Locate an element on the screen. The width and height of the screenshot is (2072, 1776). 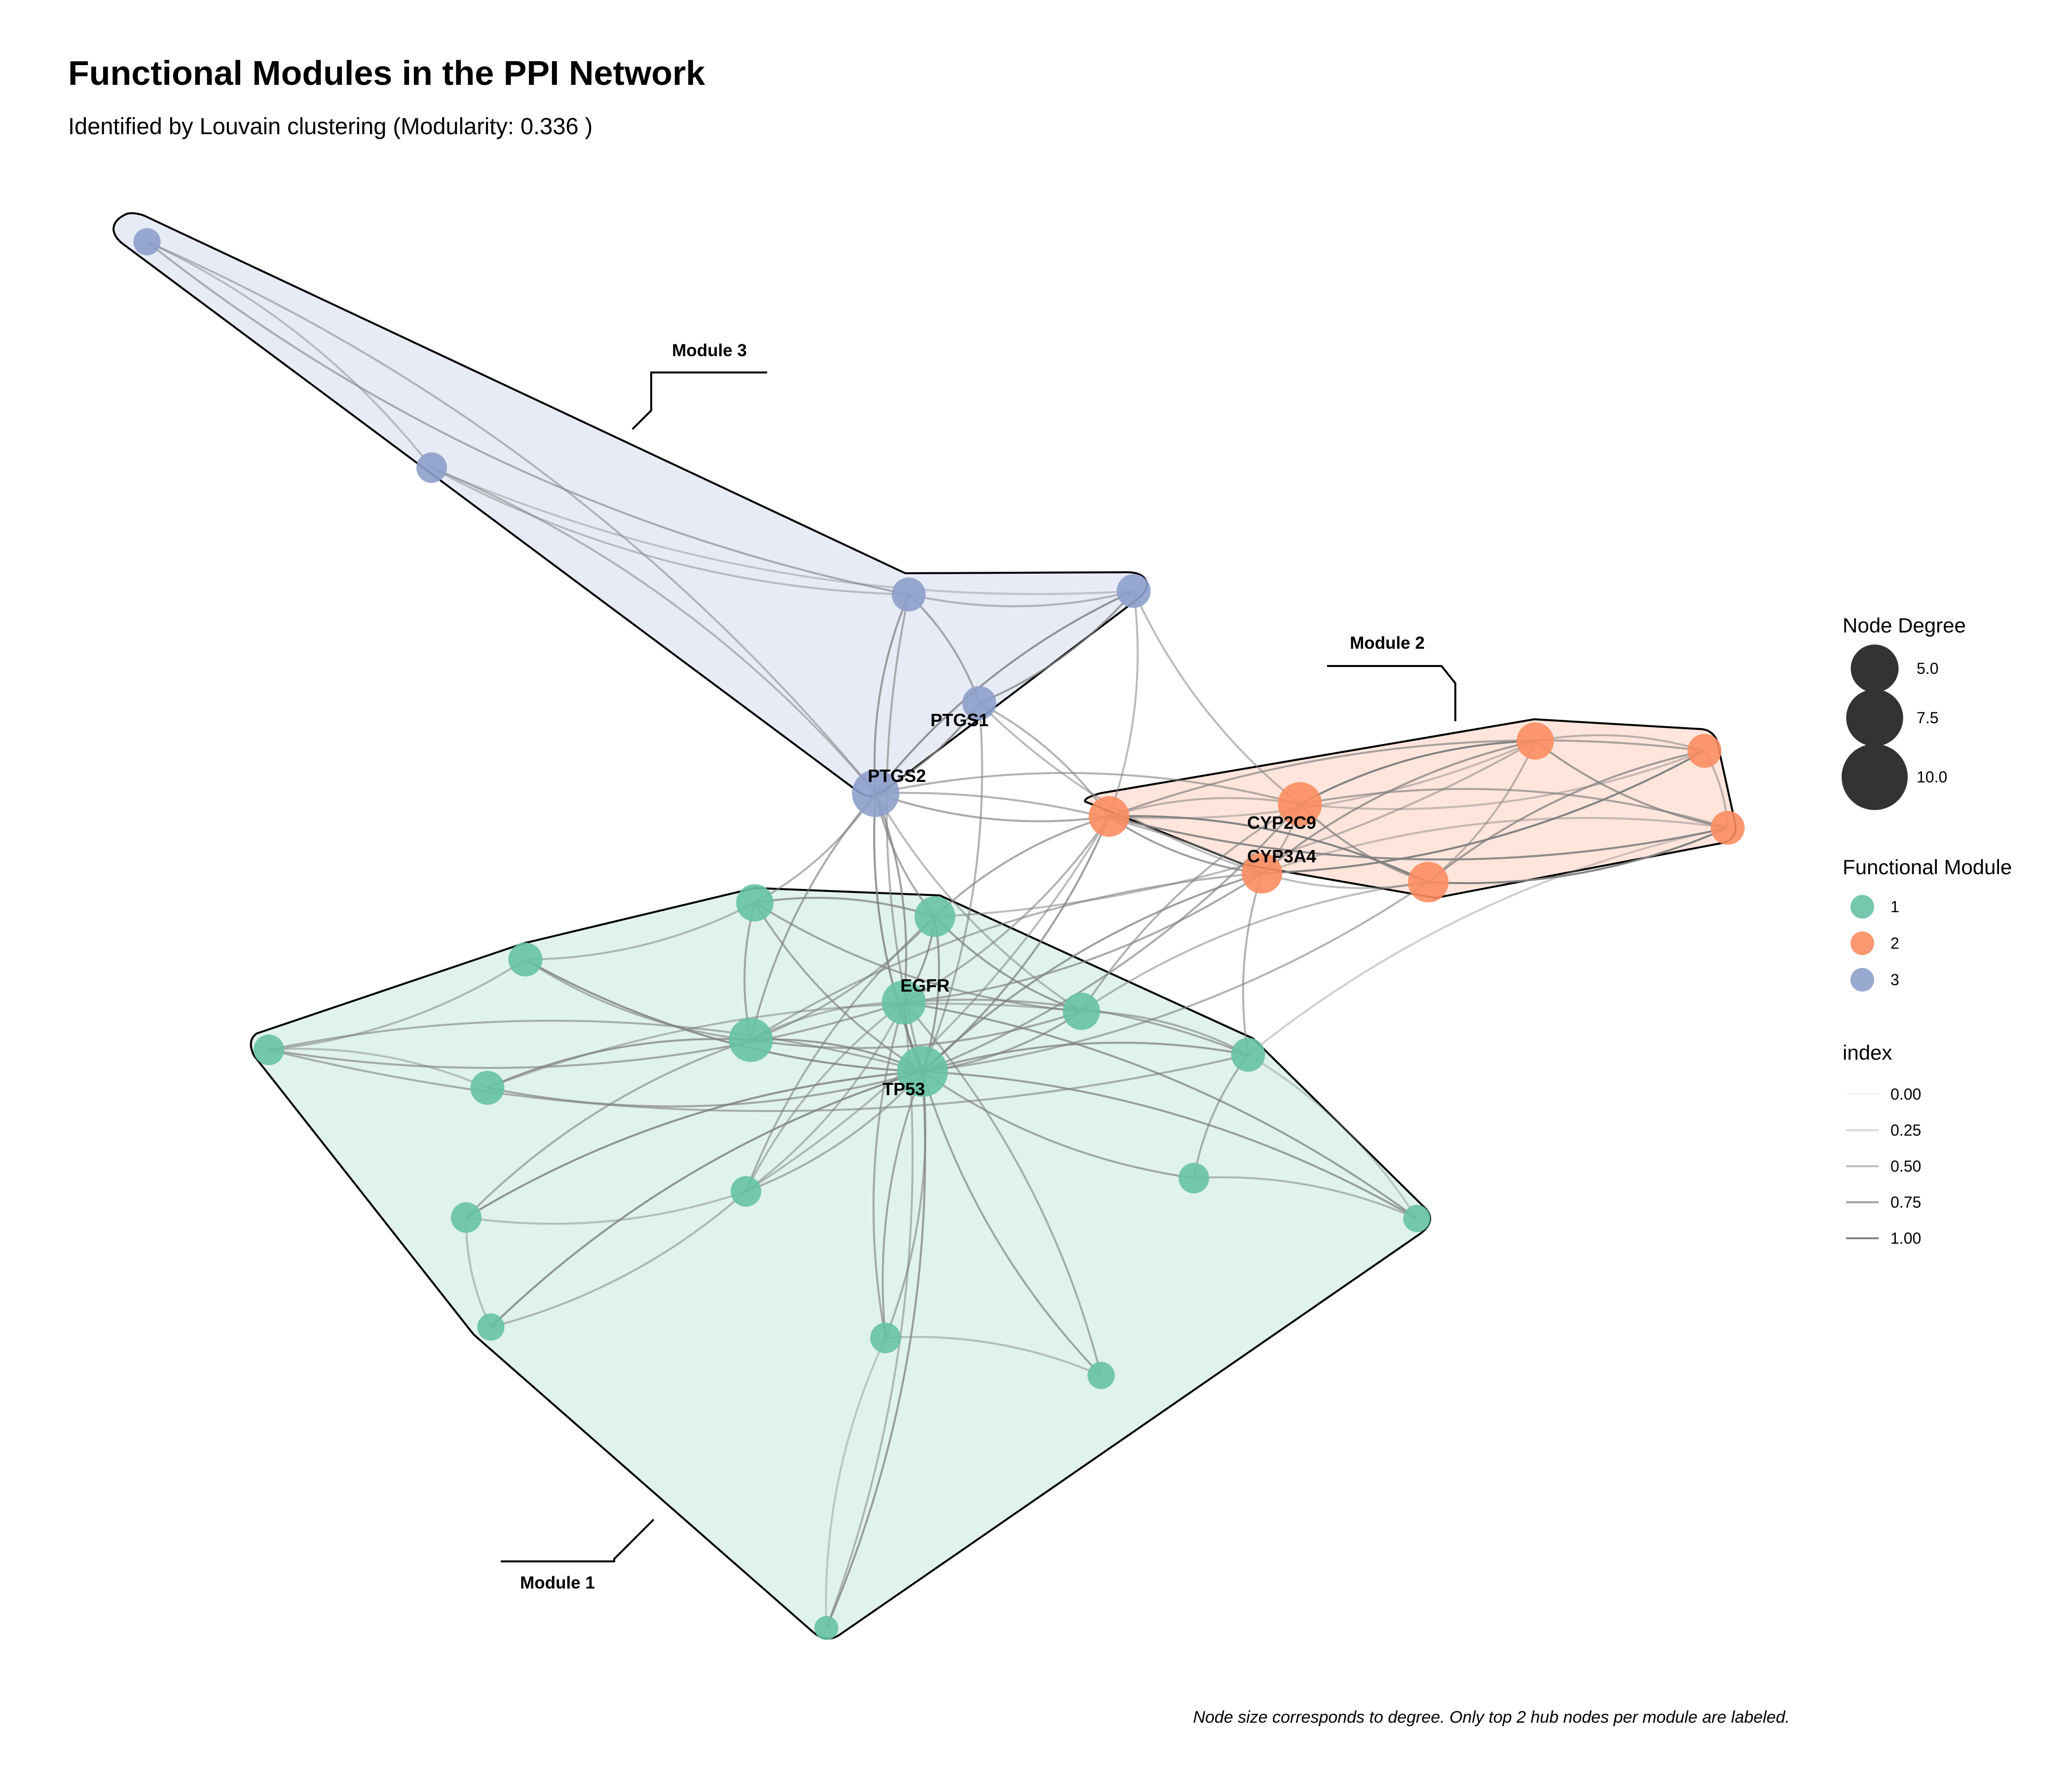
legend-color-items: 1 2 3 is located at coordinates (1875, 944).